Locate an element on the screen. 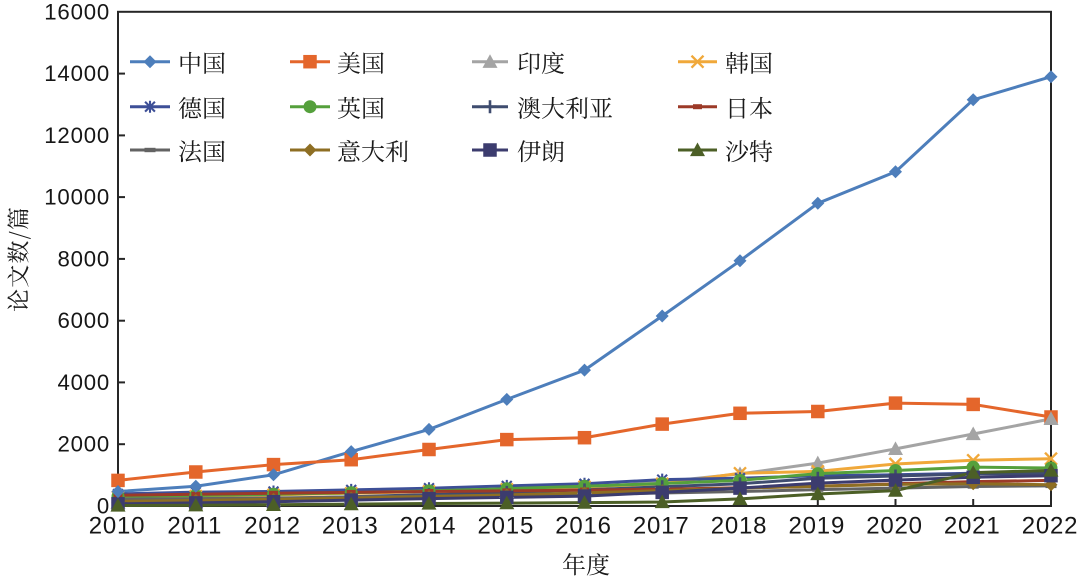 This screenshot has width=1080, height=582. svg-text: 2013 is located at coordinates (350, 526).